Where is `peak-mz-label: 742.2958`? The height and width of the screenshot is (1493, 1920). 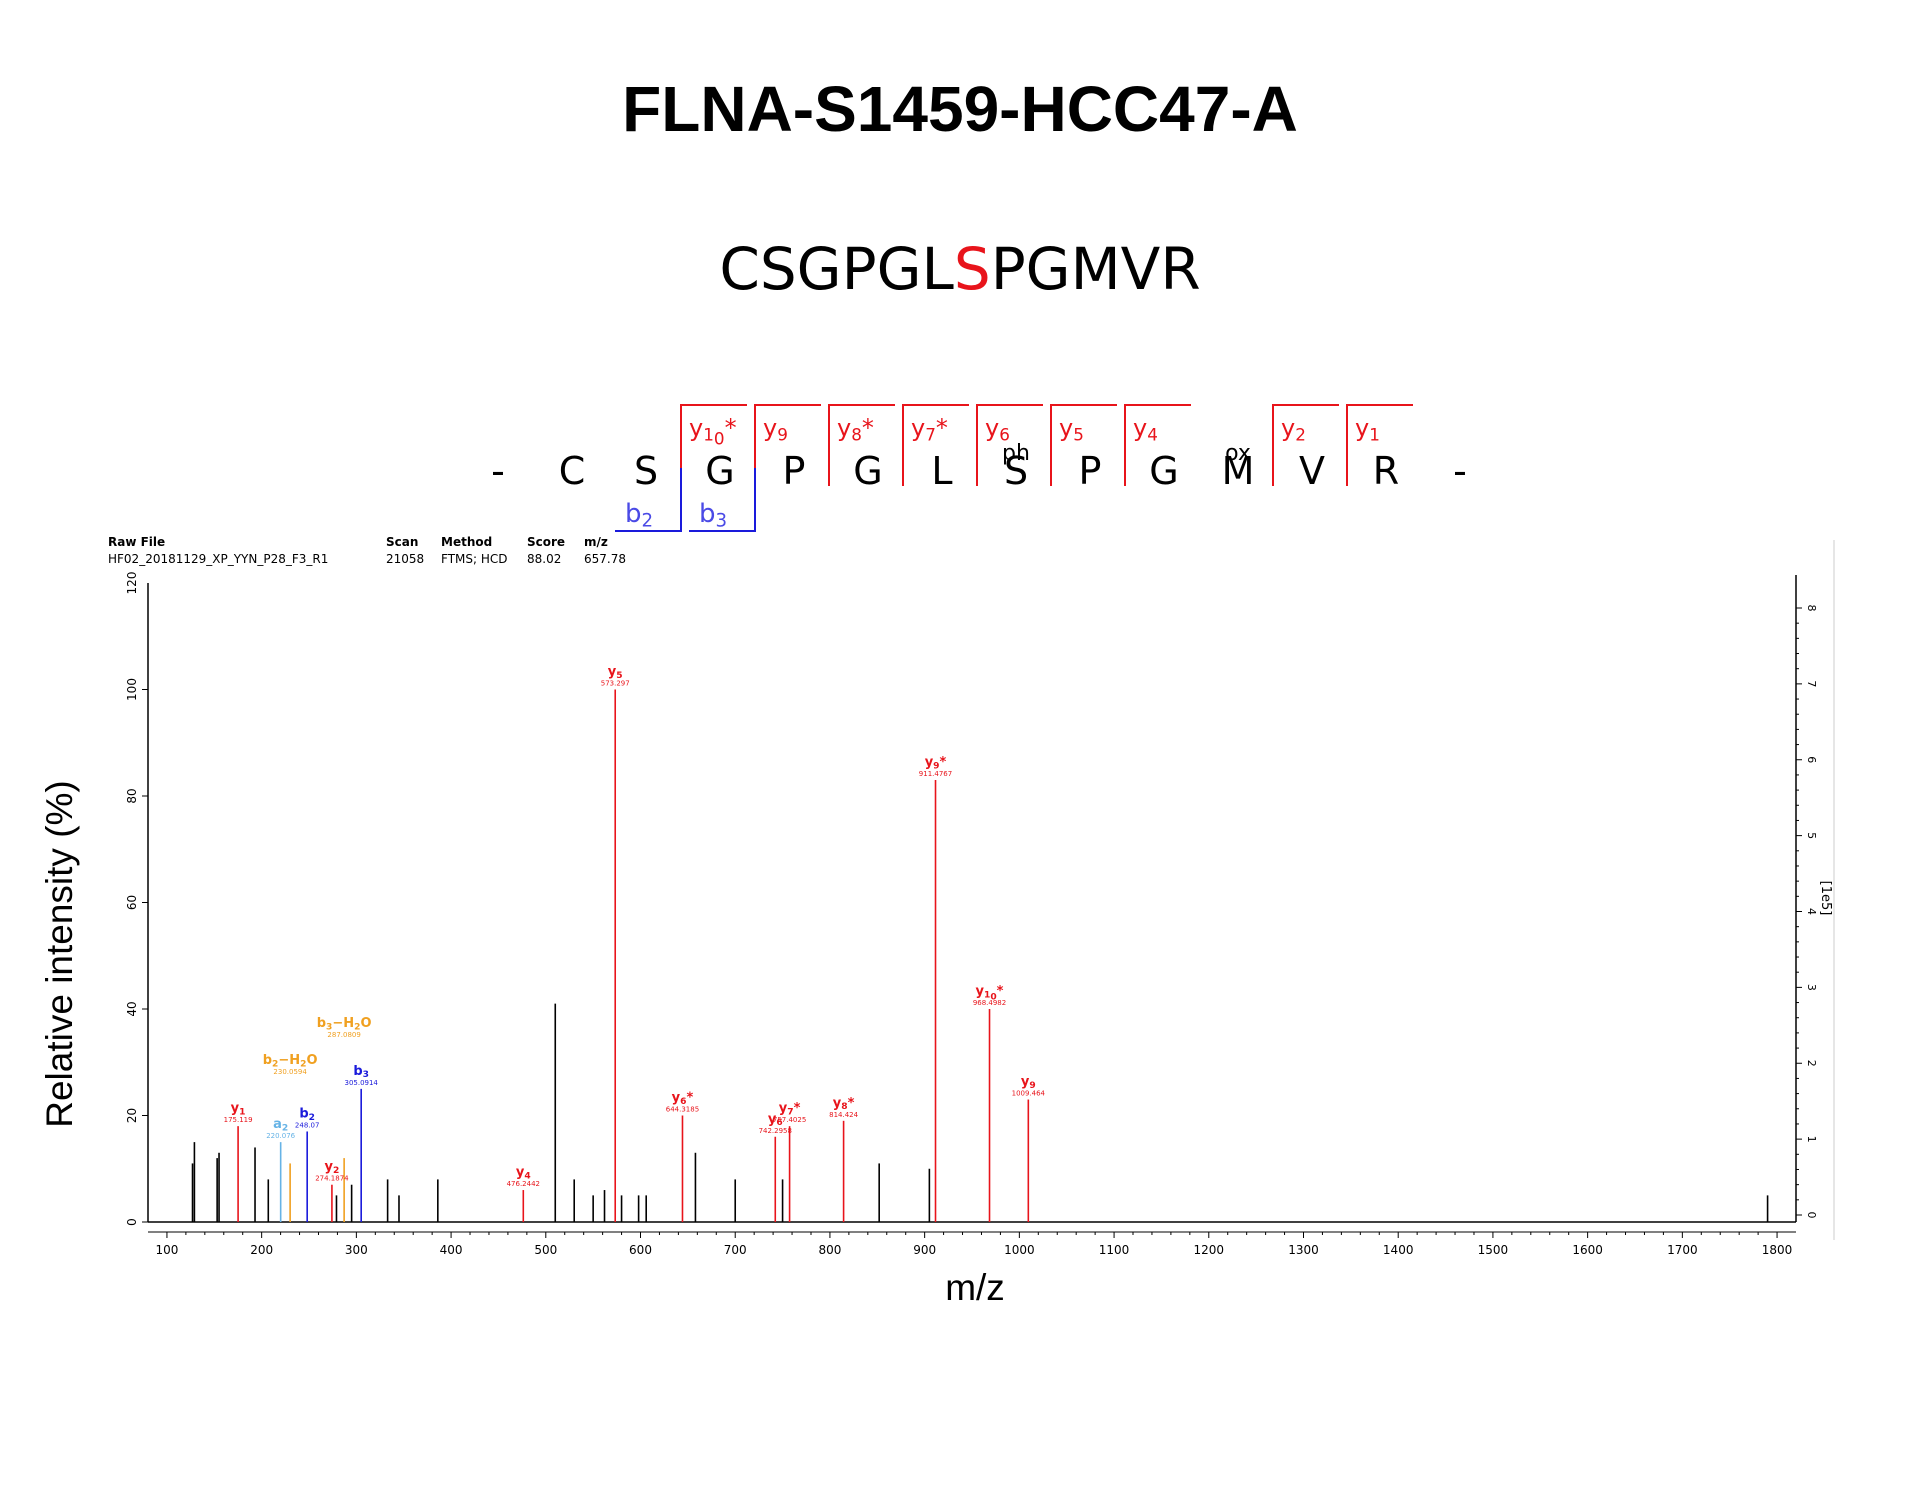
peak-mz-label: 742.2958 is located at coordinates (775, 1131).